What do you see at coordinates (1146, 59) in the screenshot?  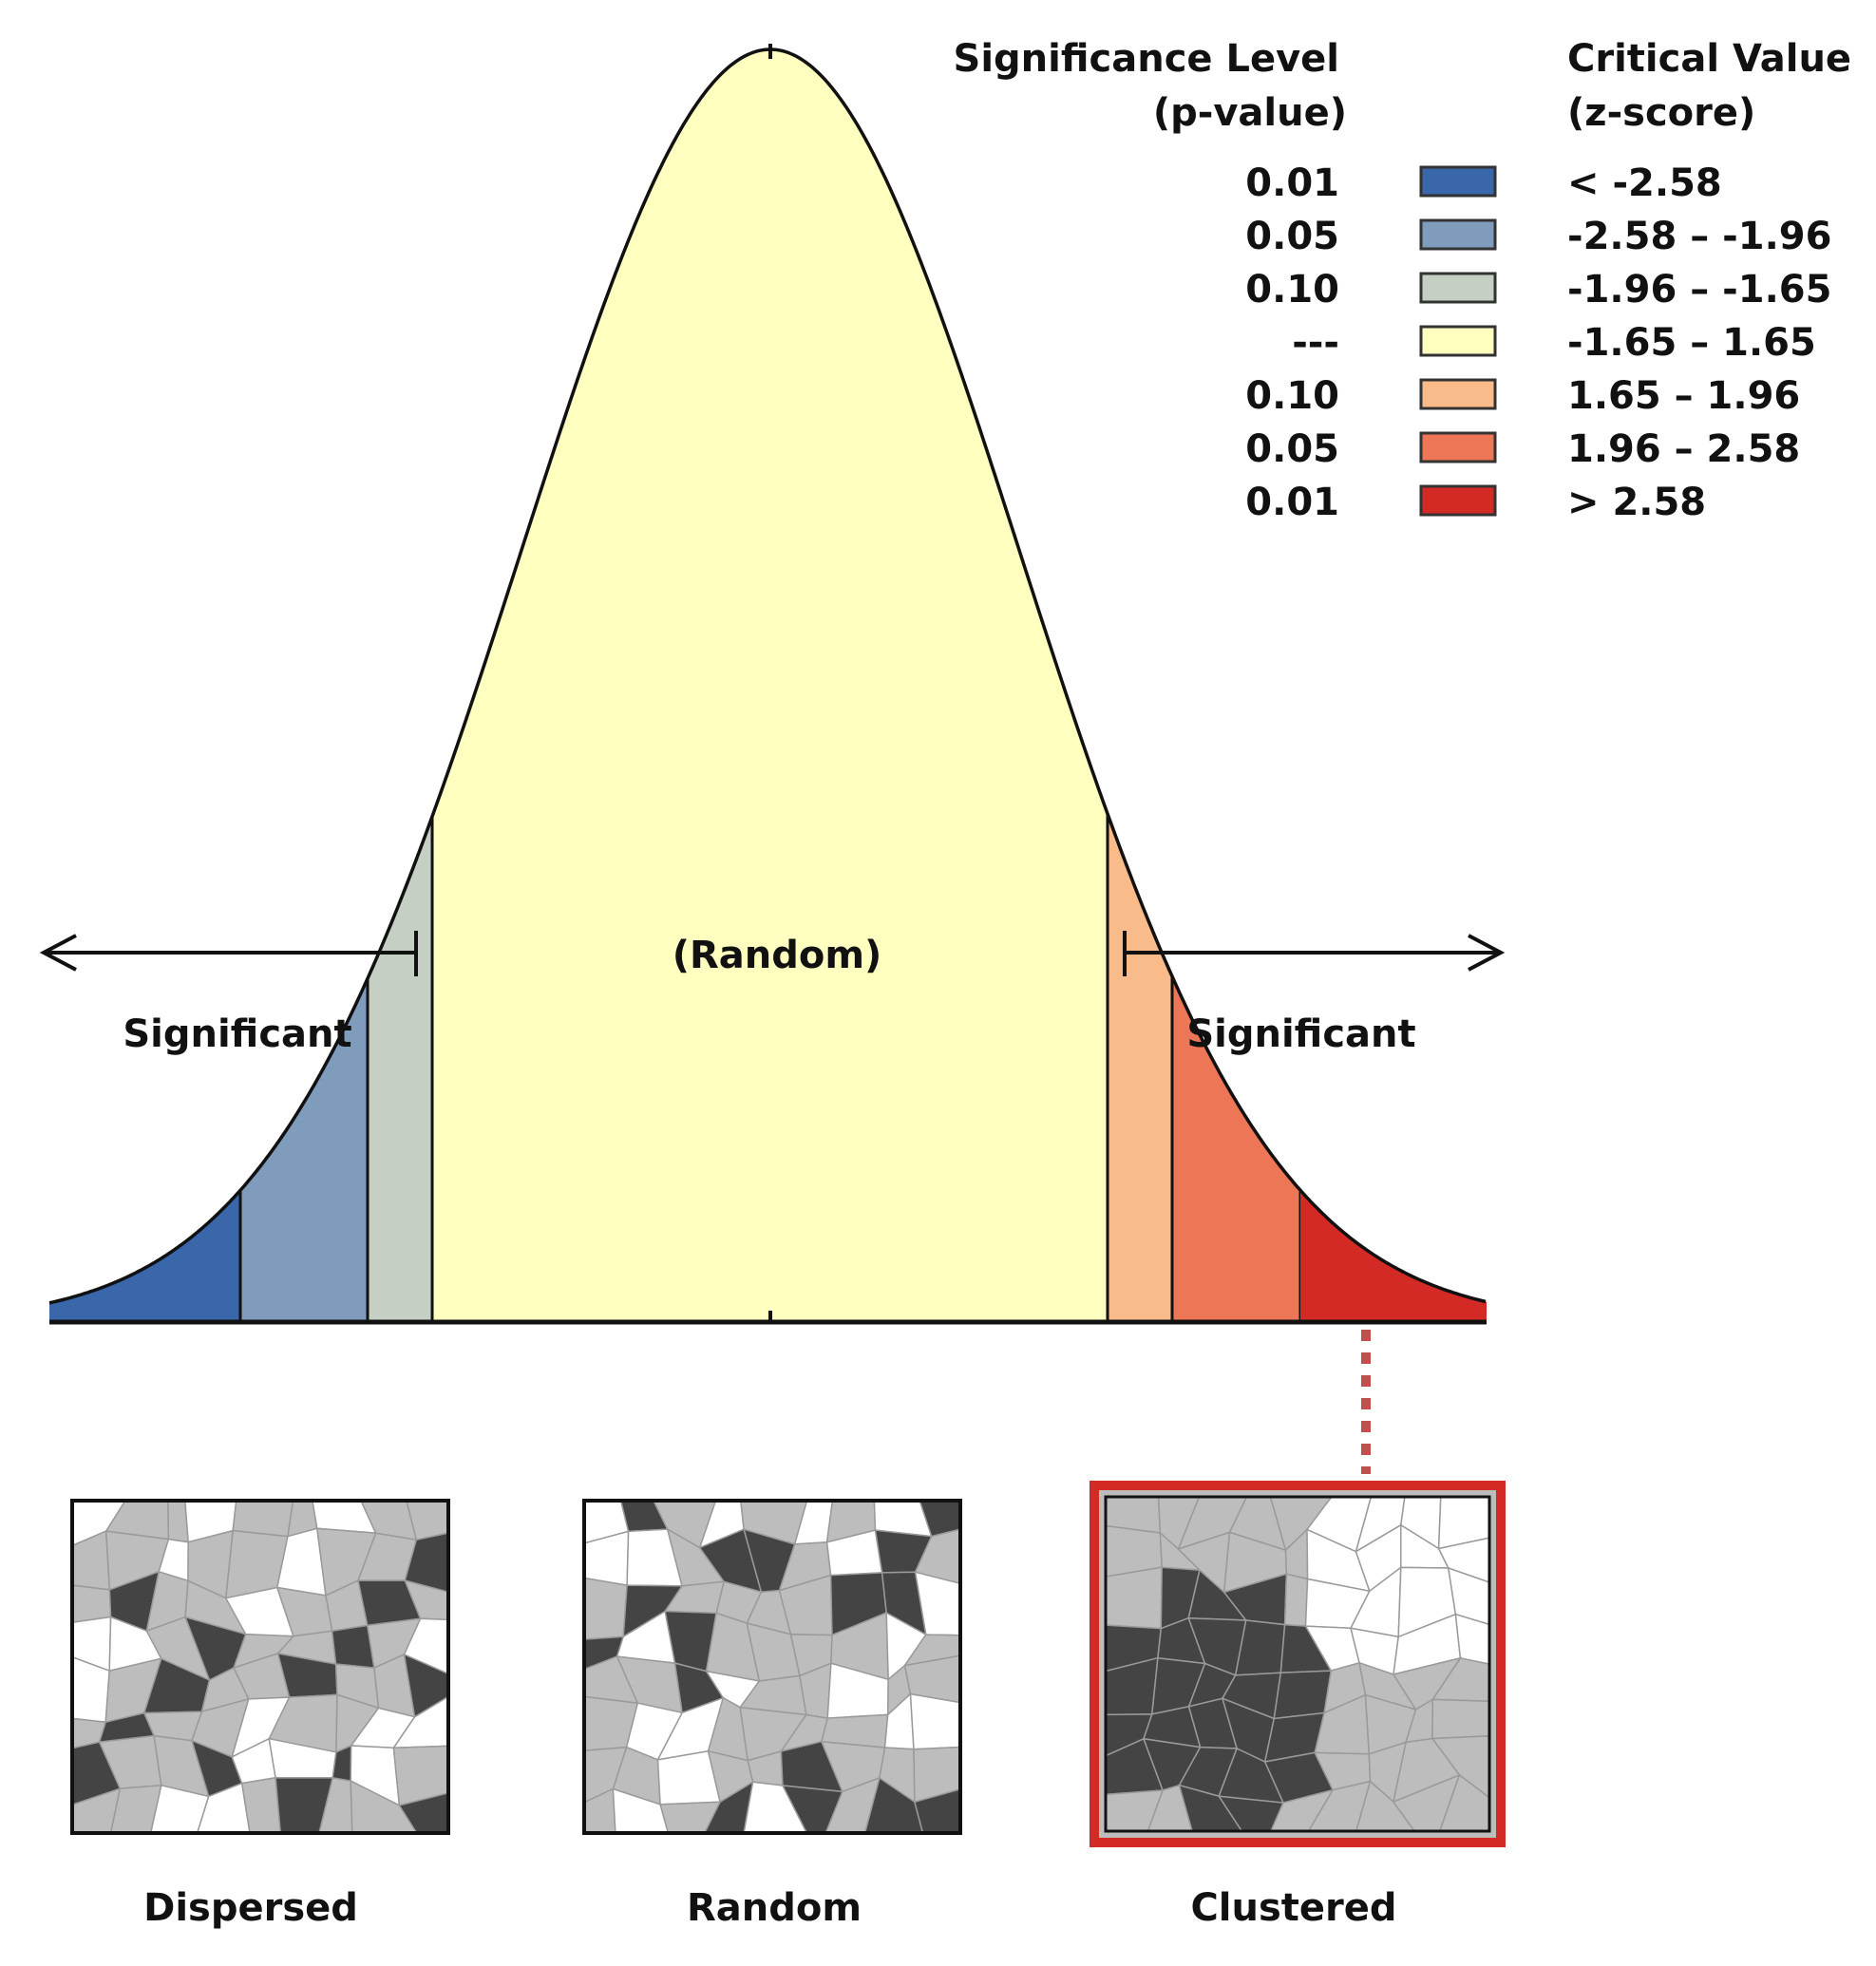 I see `legend-heading-p-line1: Significance Level` at bounding box center [1146, 59].